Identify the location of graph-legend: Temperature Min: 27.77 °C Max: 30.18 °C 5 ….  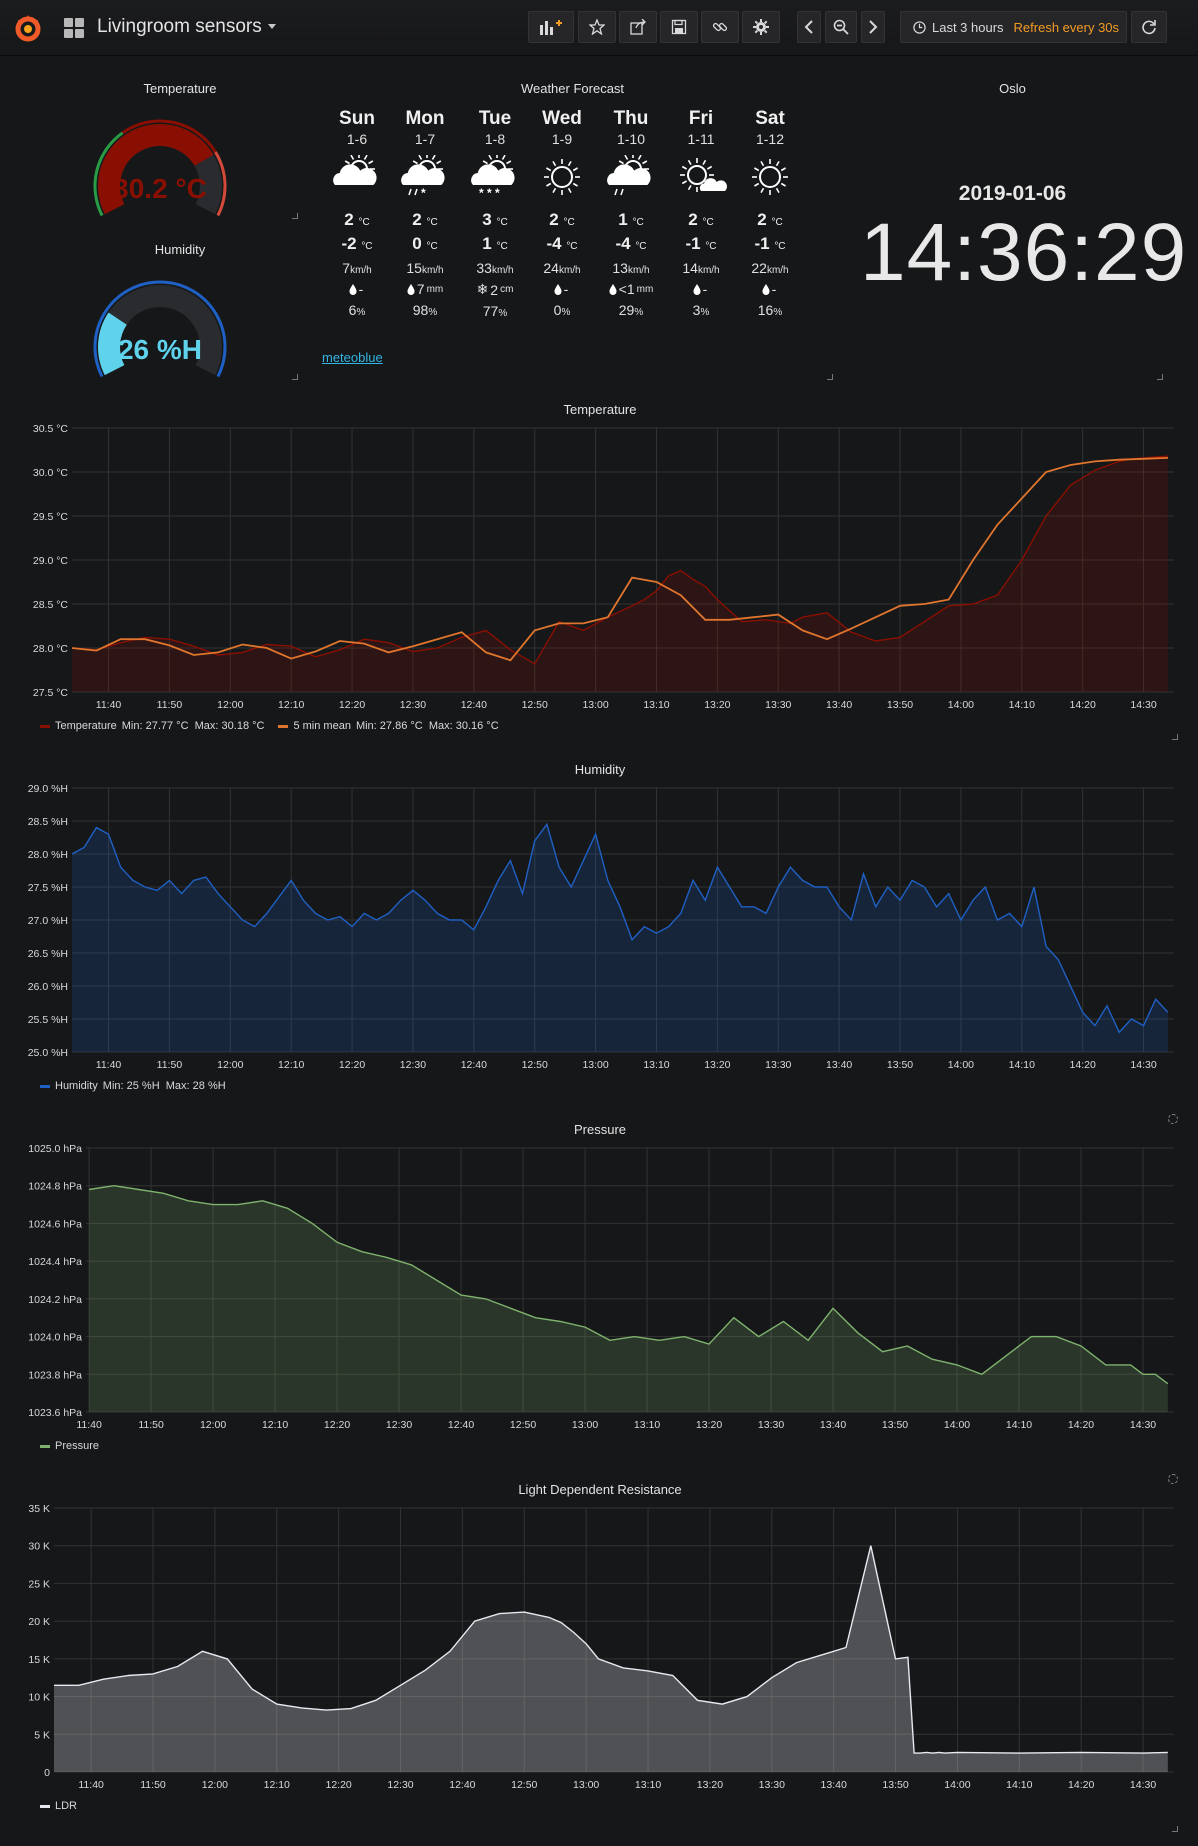
(269, 726).